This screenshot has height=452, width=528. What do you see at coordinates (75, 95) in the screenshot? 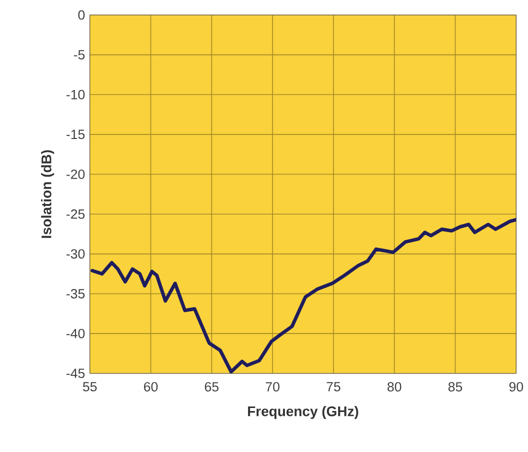
I see `y-tick-label: -10` at bounding box center [75, 95].